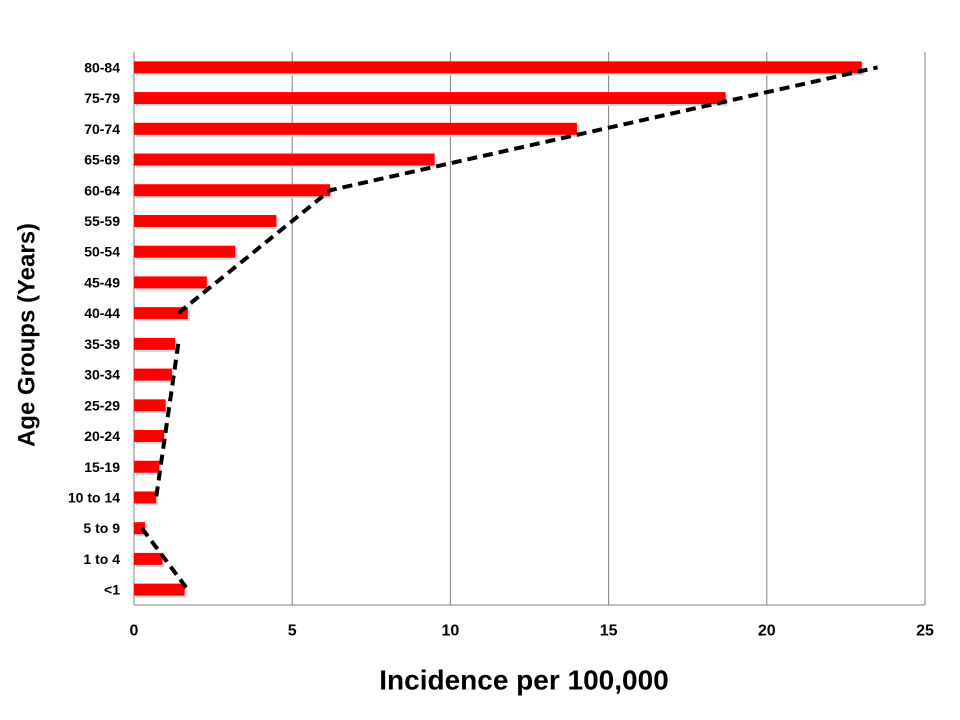 This screenshot has height=720, width=960. I want to click on x-tick-labels: 0 5 10 15 20 25, so click(532, 631).